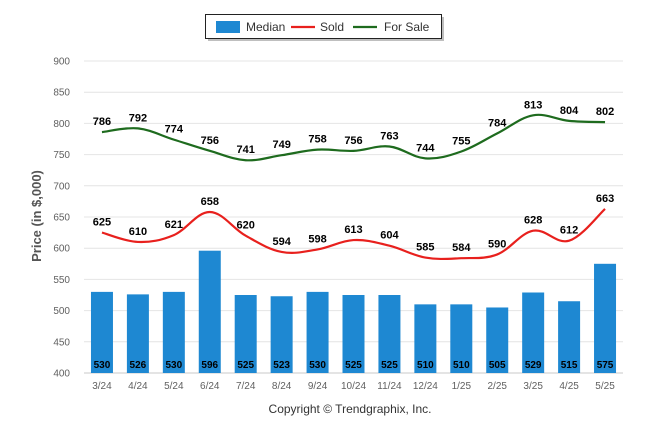  Describe the element at coordinates (605, 112) in the screenshot. I see `label-for-sale-5/25: 802` at that location.